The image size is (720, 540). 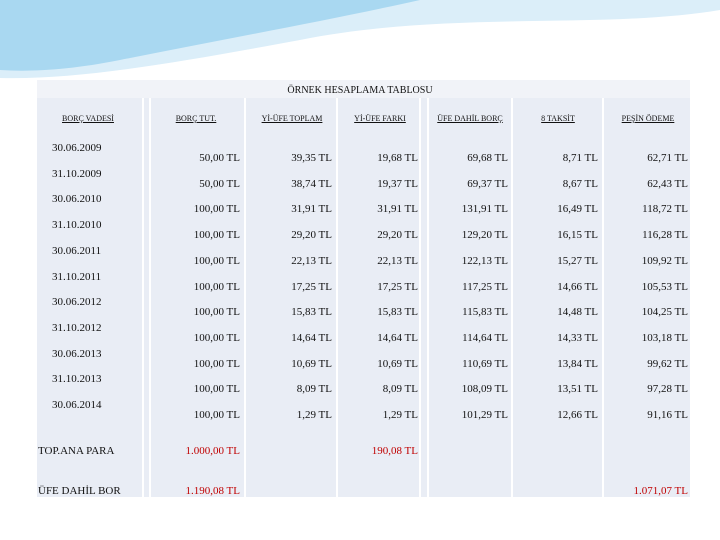 What do you see at coordinates (577, 389) in the screenshot?
I see `value-cell: 13,51 TL` at bounding box center [577, 389].